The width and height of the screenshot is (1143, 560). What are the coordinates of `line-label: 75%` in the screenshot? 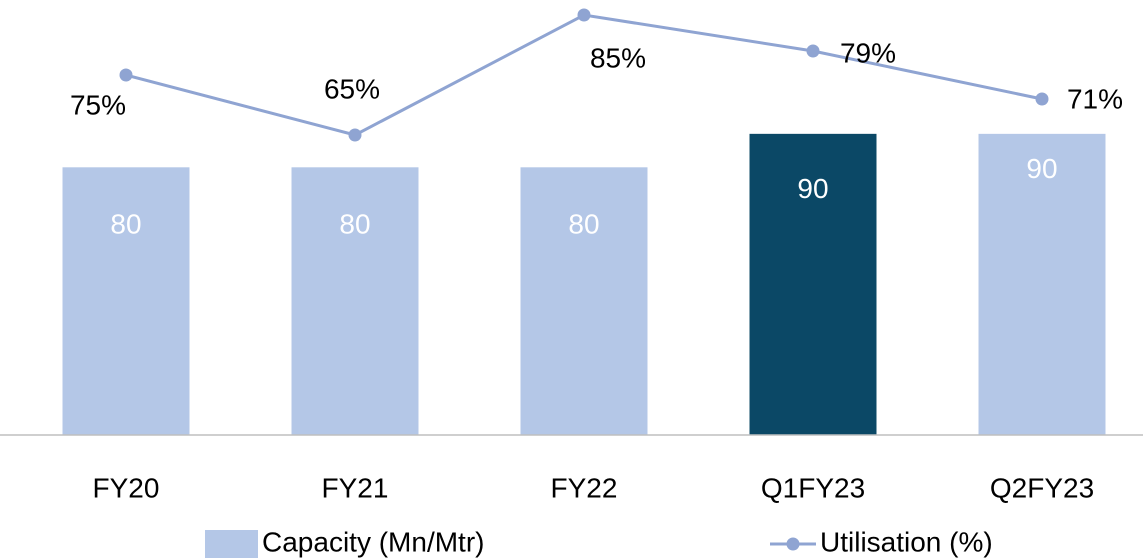 It's located at (98, 104).